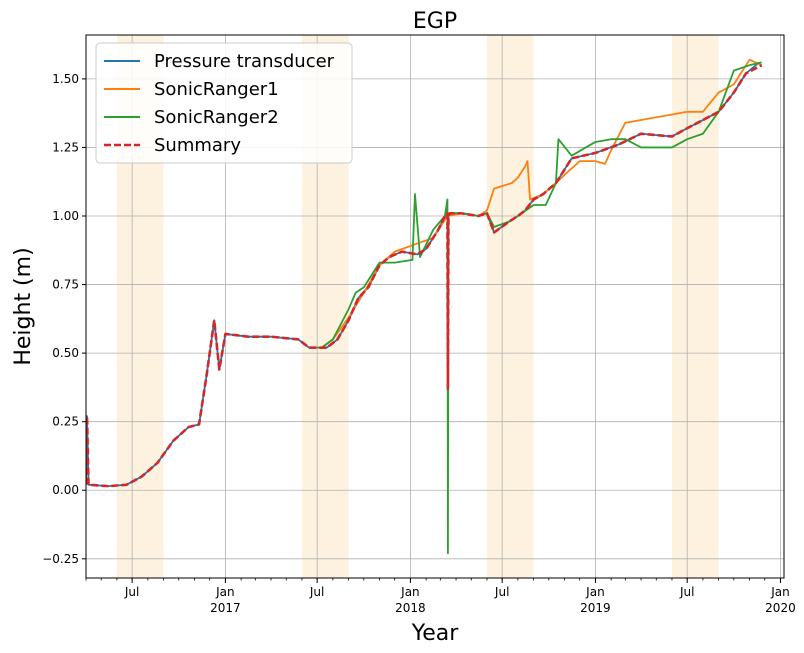 This screenshot has width=804, height=653. I want to click on x-tick-year-label: 2020, so click(780, 608).